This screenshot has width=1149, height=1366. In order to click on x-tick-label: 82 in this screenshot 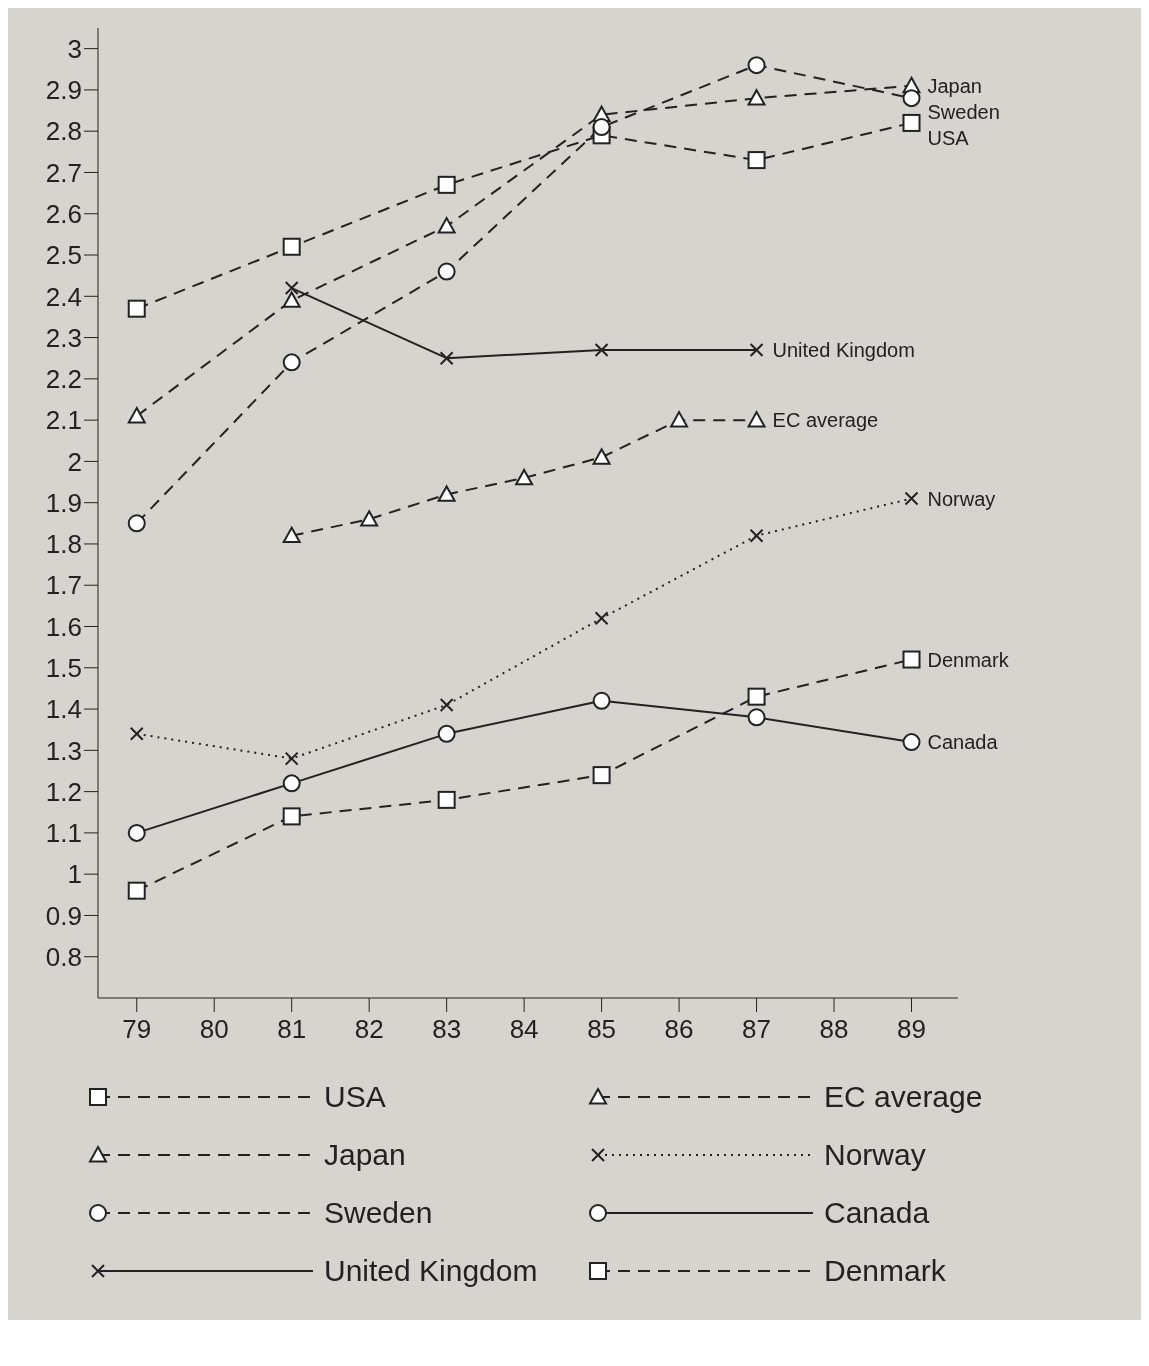, I will do `click(369, 1029)`.